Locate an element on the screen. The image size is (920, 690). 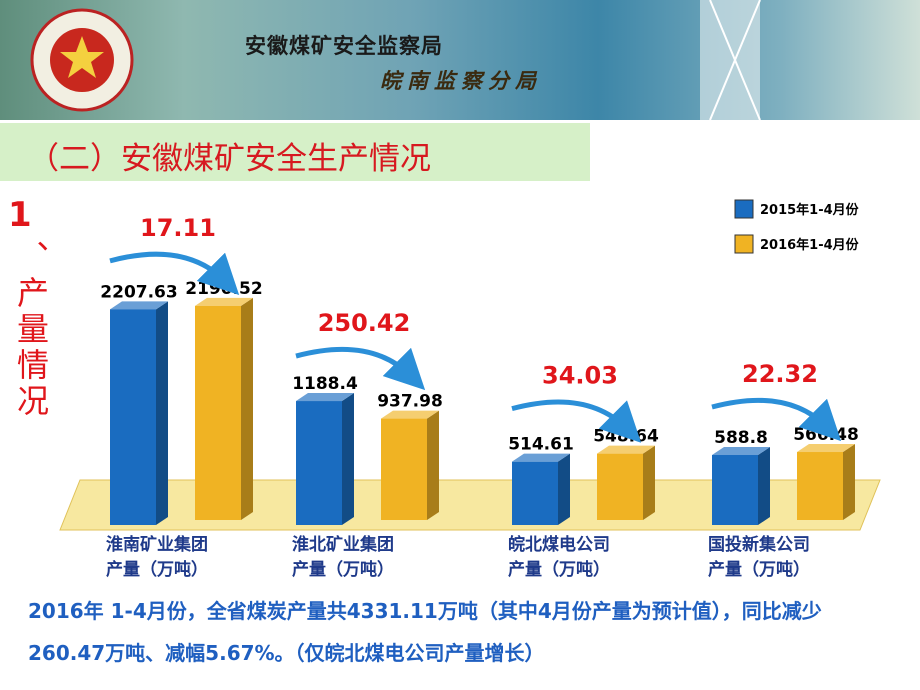
side-heading: 、产量情况 is located at coordinates (31, 330).